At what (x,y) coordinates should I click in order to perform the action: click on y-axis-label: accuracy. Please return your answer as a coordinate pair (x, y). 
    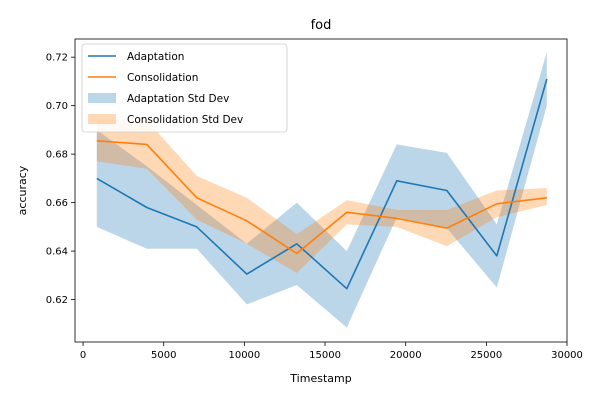
    Looking at the image, I should click on (22, 190).